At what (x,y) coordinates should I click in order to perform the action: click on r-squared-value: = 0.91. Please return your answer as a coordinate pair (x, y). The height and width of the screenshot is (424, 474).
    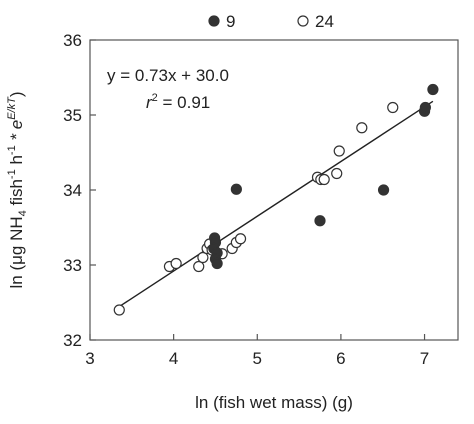
    Looking at the image, I should click on (184, 102).